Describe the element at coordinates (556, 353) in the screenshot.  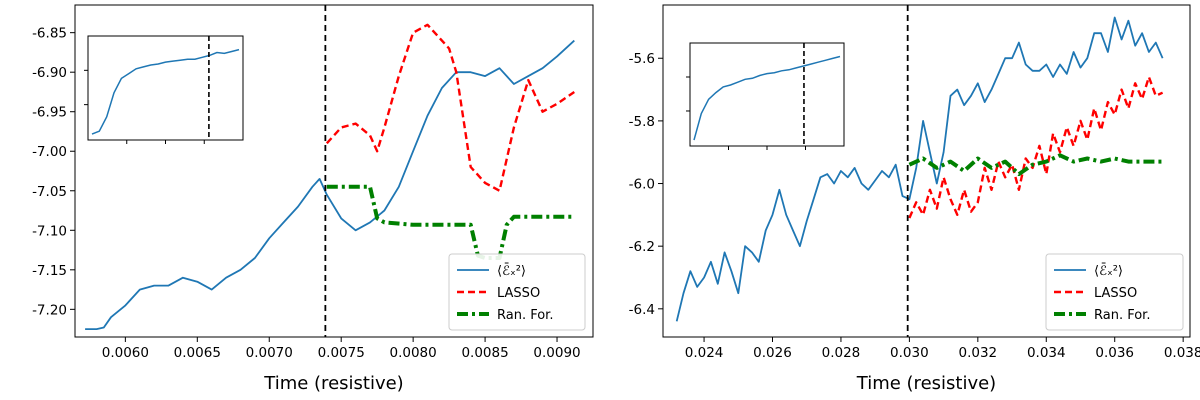
I see `x-tick-label: 0.0090` at that location.